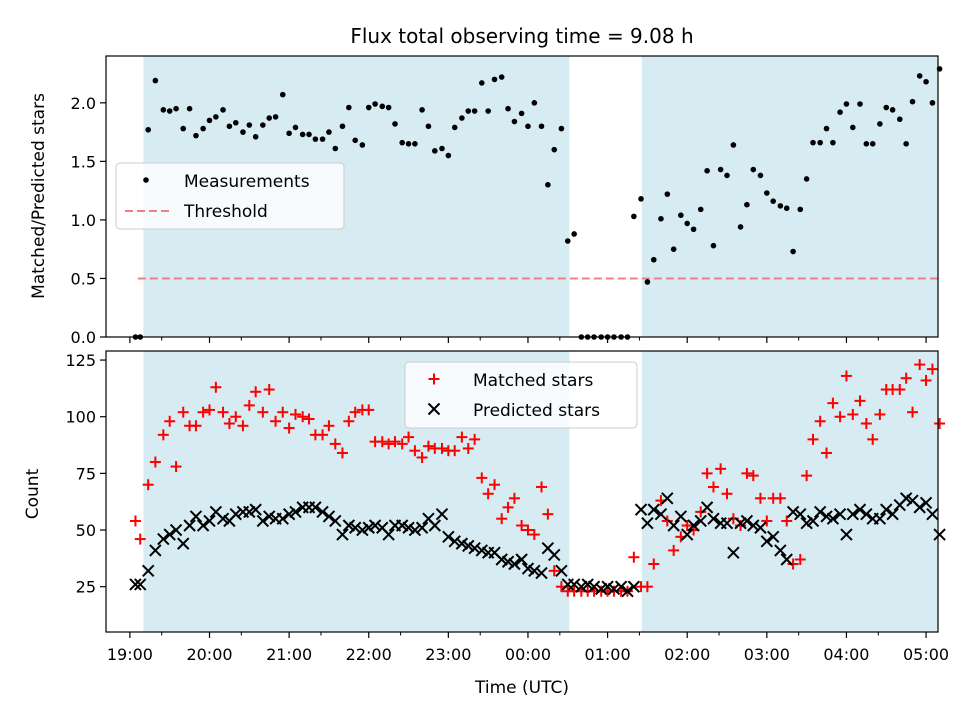 The width and height of the screenshot is (960, 720). What do you see at coordinates (521, 688) in the screenshot?
I see `x-axis-label: Time (UTC)` at bounding box center [521, 688].